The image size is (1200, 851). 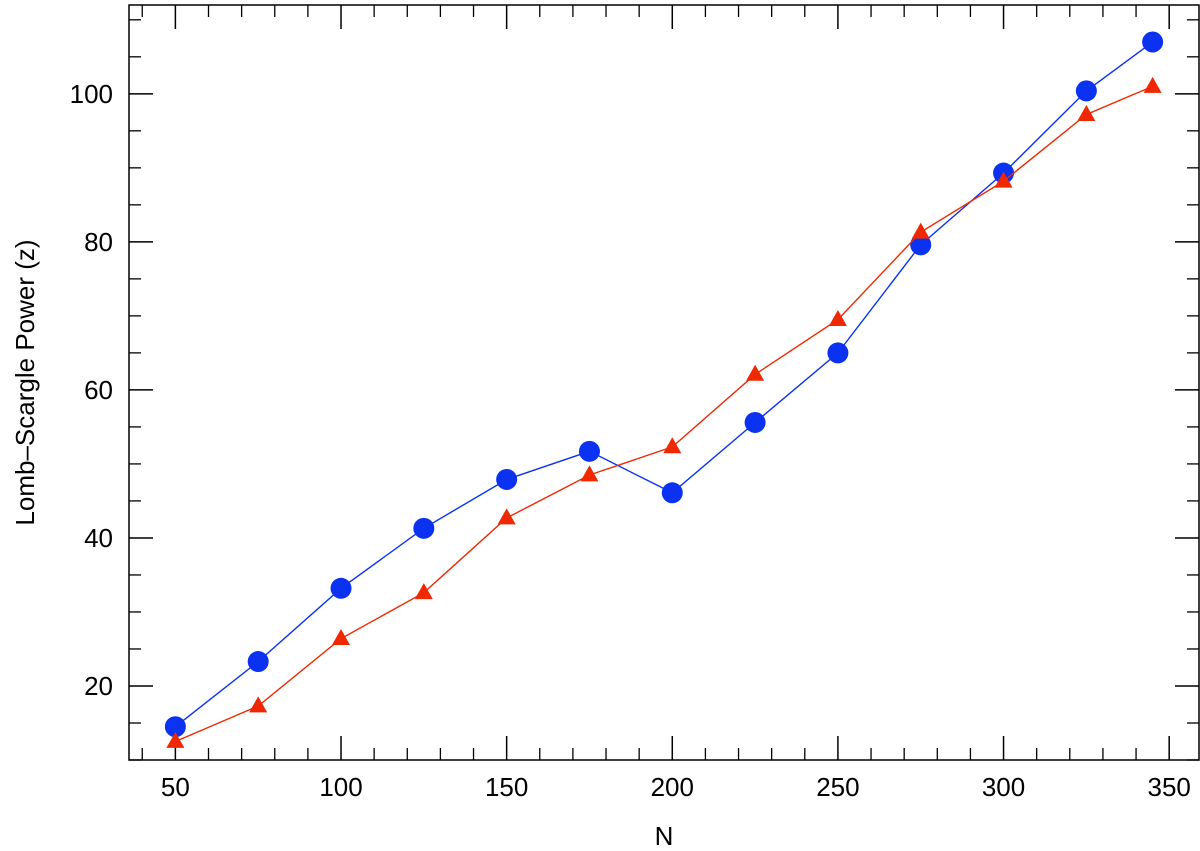 What do you see at coordinates (664, 836) in the screenshot?
I see `x-axis-title: N` at bounding box center [664, 836].